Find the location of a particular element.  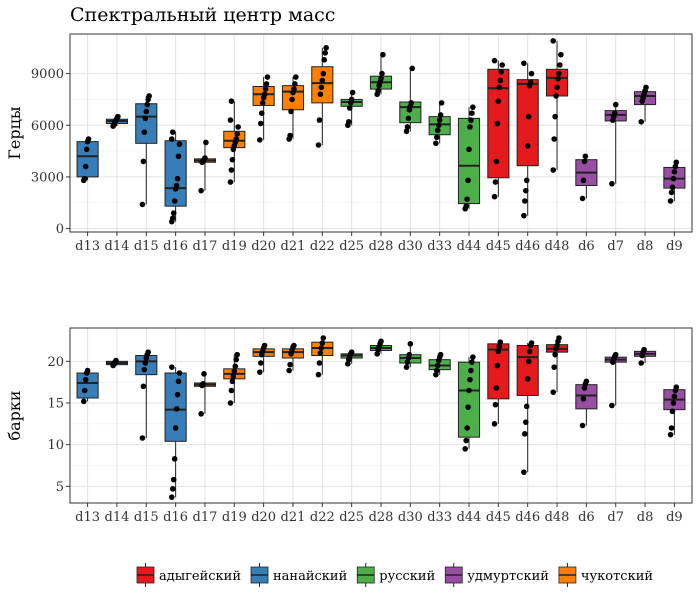

legend-label: чукотский is located at coordinates (617, 576).